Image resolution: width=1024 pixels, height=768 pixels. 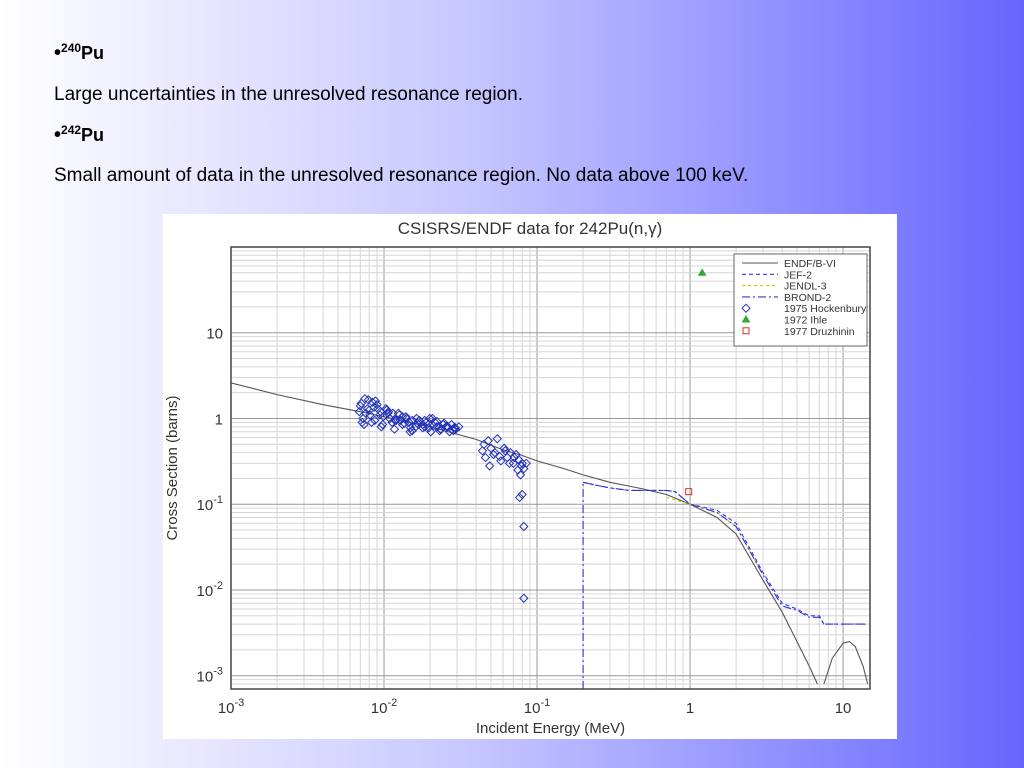 What do you see at coordinates (384, 707) in the screenshot?
I see `x-tick-label: 10⁻²` at bounding box center [384, 707].